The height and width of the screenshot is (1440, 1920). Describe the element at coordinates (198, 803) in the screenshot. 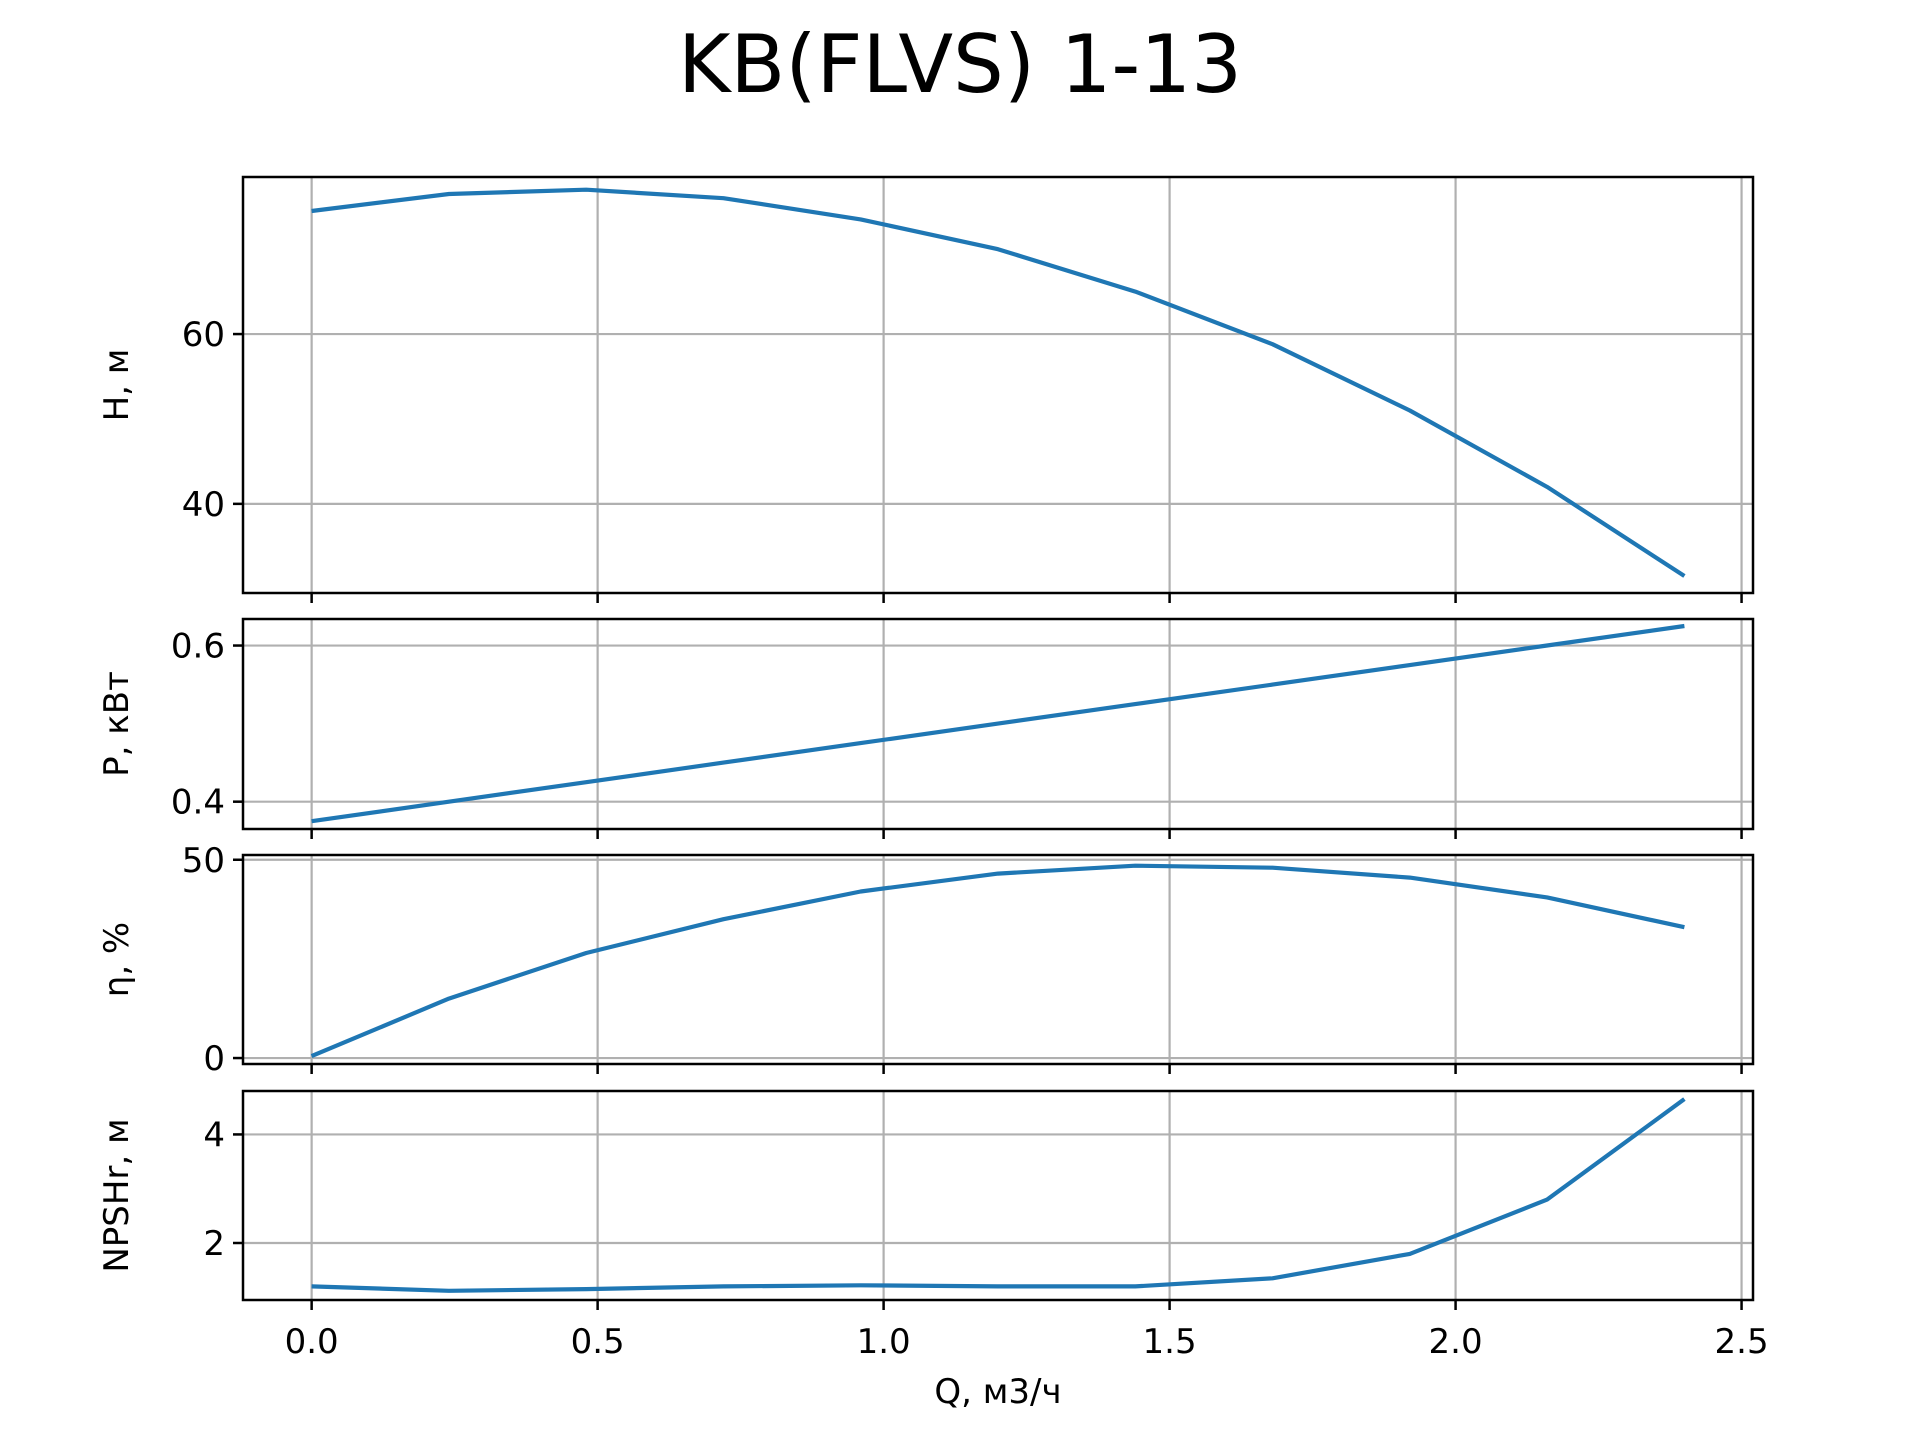

I see `y-tick-label: 0.4` at that location.